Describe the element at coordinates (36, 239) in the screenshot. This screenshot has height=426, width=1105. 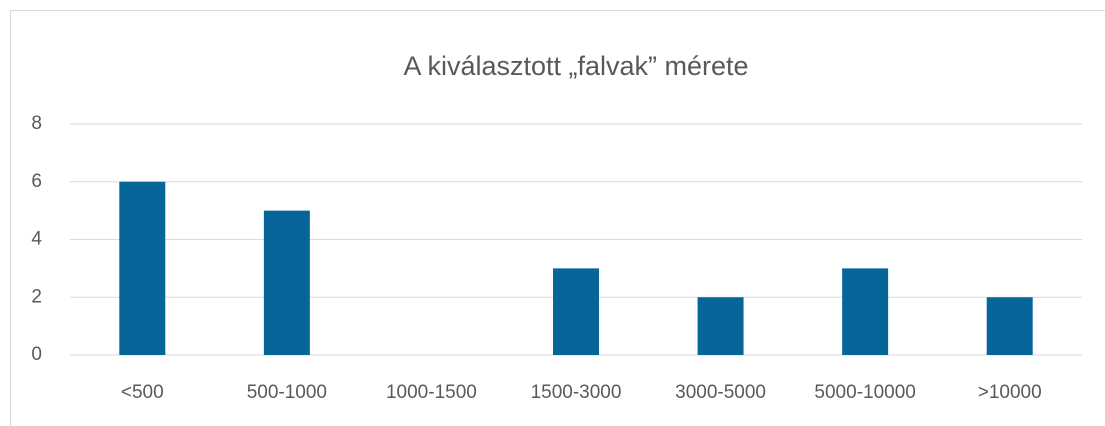
I see `y-tick-label: 4` at that location.